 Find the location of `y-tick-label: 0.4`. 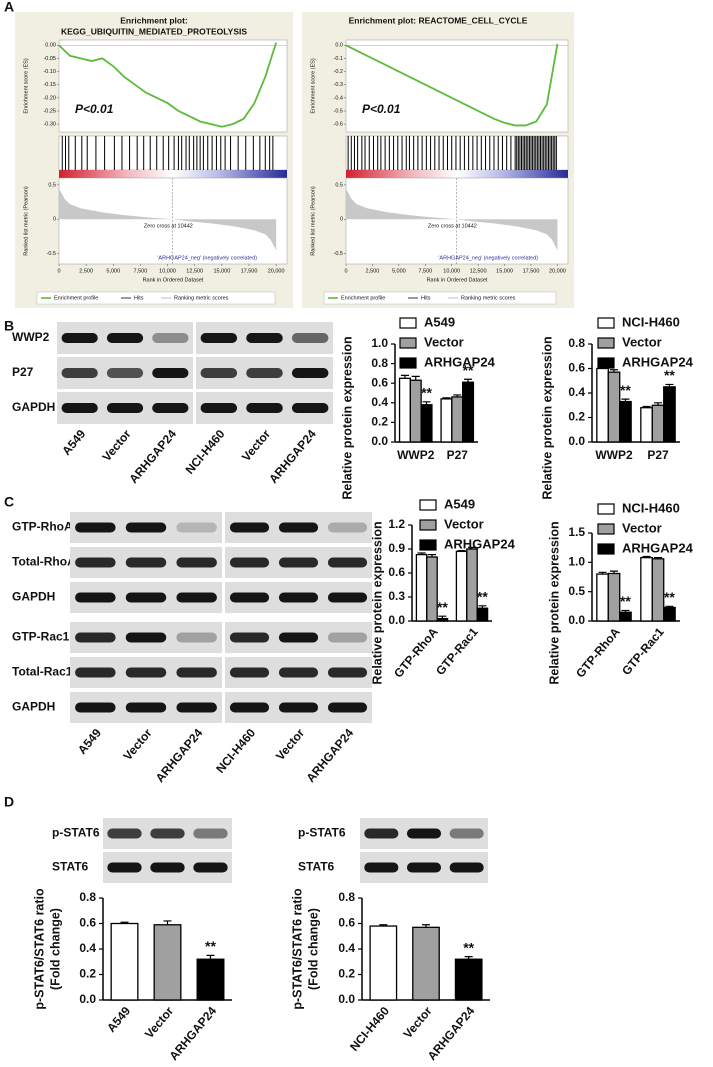

y-tick-label: 0.4 is located at coordinates (576, 392).